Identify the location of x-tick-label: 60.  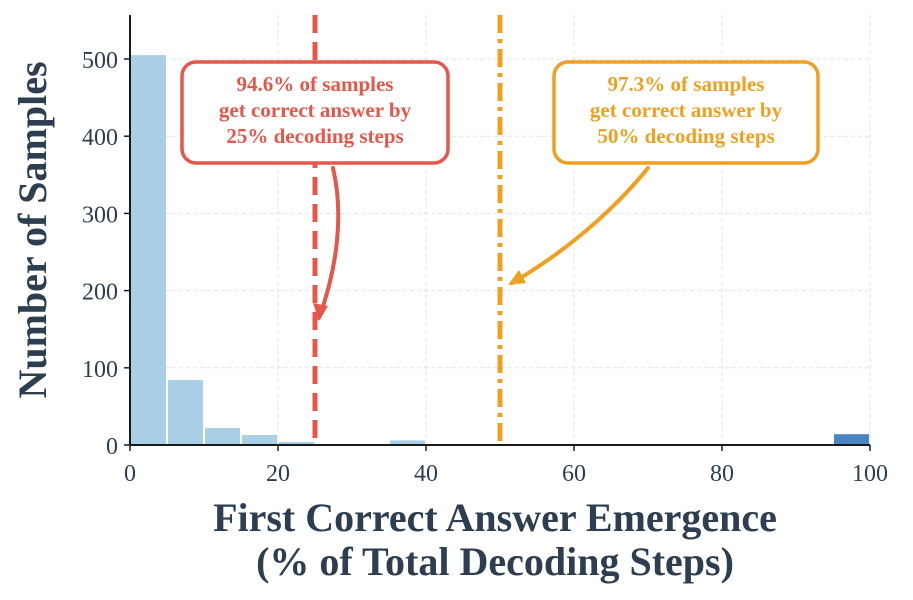
(574, 474).